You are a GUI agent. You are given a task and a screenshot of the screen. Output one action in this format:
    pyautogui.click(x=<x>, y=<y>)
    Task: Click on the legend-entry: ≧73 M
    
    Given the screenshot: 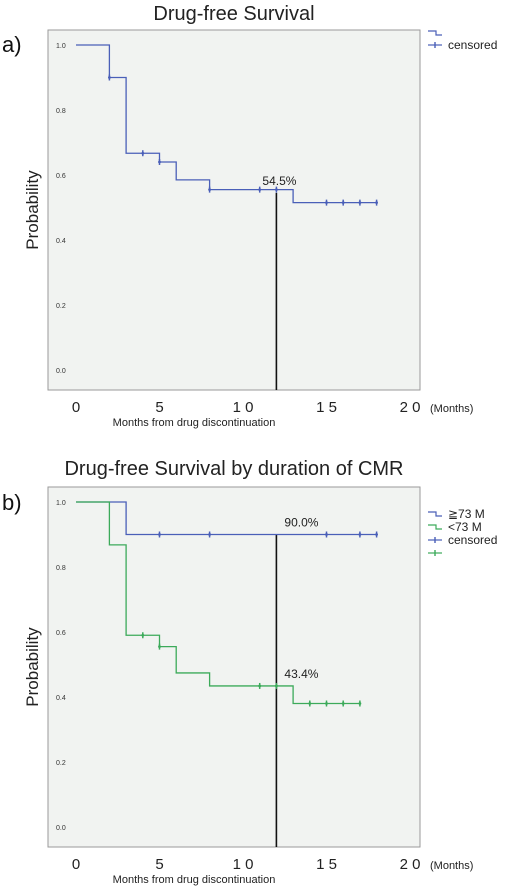 What is the action you would take?
    pyautogui.click(x=466, y=514)
    